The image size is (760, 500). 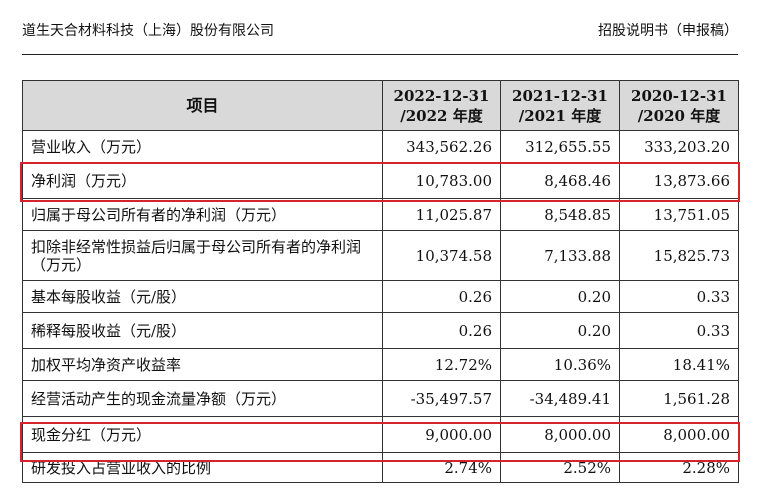 I want to click on cell-2021: 8,468.46, so click(x=560, y=180).